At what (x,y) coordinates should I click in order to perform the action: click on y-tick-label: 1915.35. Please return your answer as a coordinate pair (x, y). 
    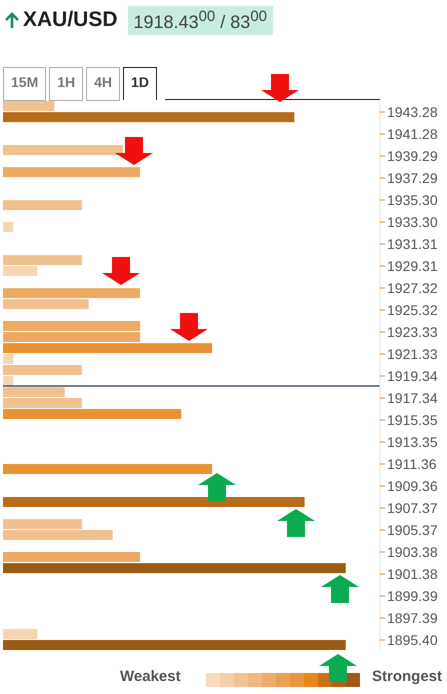
    Looking at the image, I should click on (412, 420).